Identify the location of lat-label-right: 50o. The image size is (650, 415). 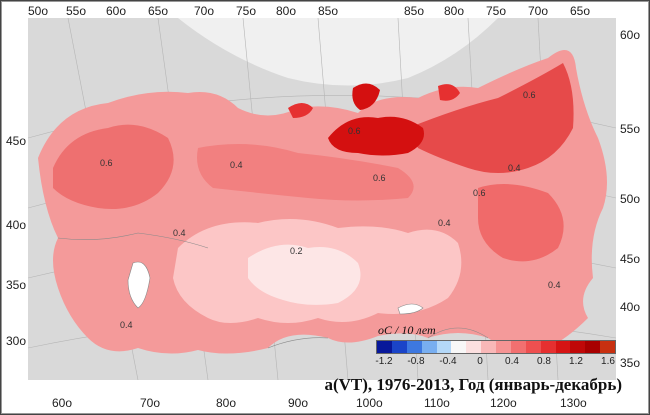
(630, 199).